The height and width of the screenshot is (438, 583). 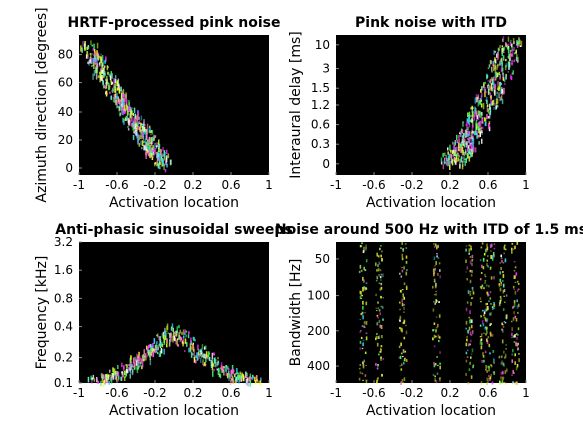 I want to click on y-axis-label: Frequency [kHz], so click(x=42, y=313).